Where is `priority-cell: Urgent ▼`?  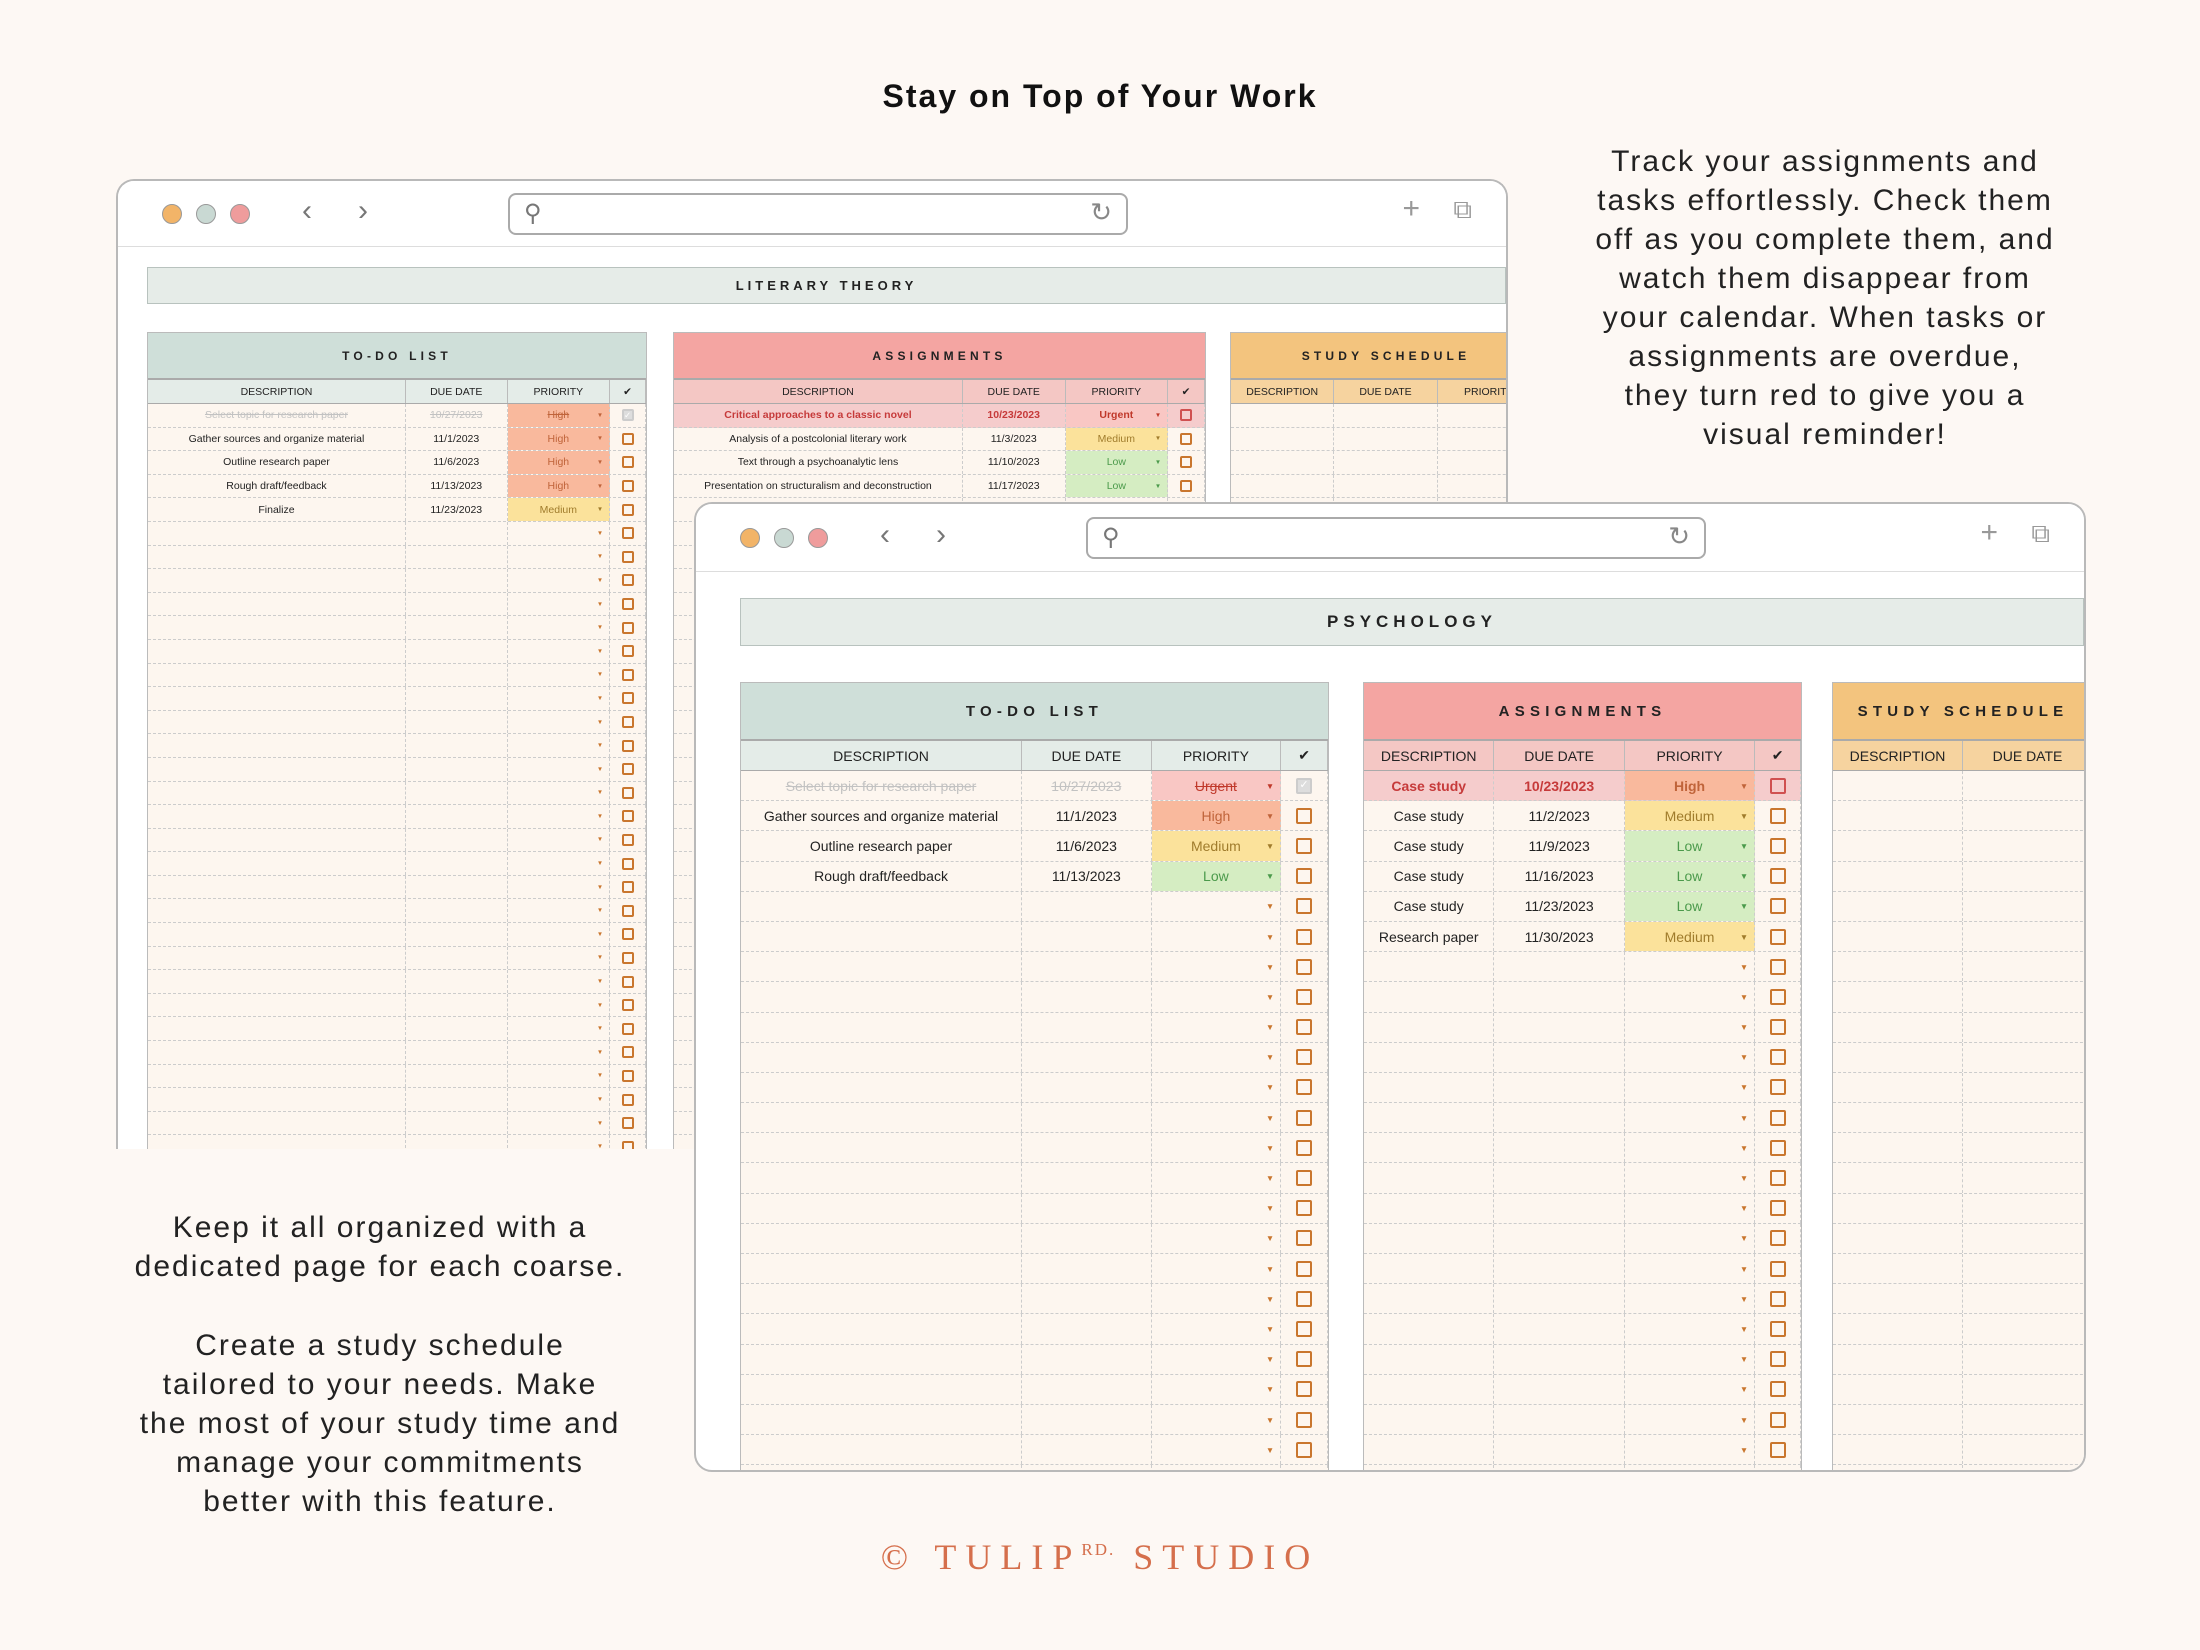 priority-cell: Urgent ▼ is located at coordinates (1117, 415).